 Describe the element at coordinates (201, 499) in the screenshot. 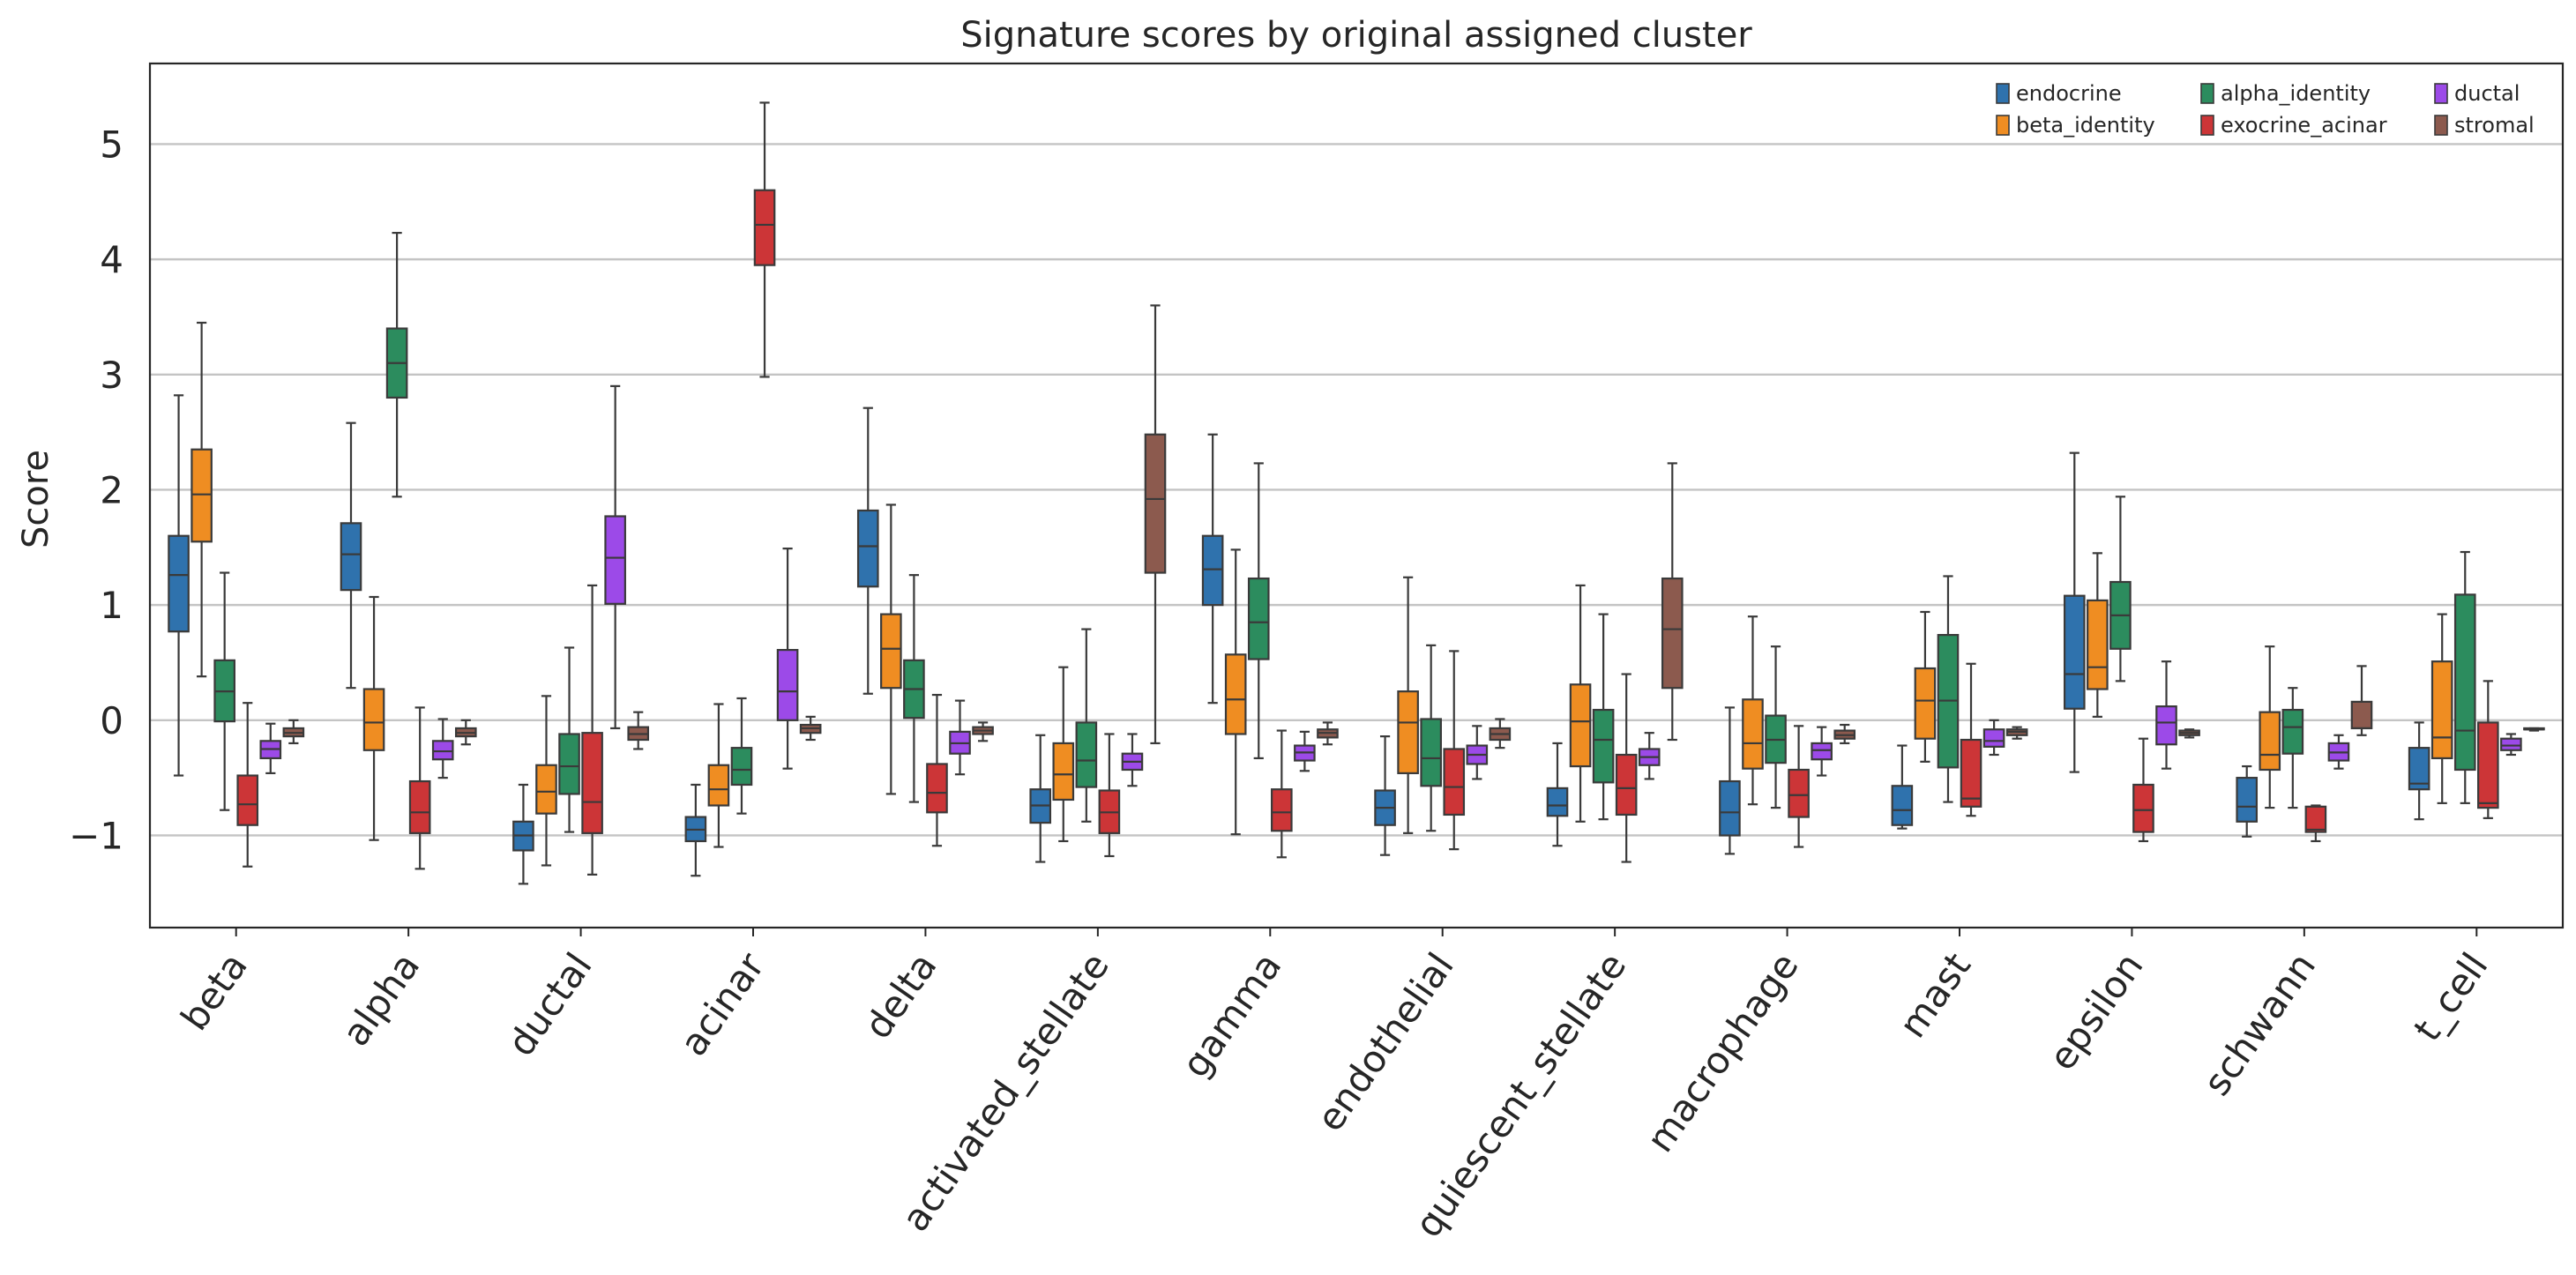

I see `box-beta-identity-beta` at that location.